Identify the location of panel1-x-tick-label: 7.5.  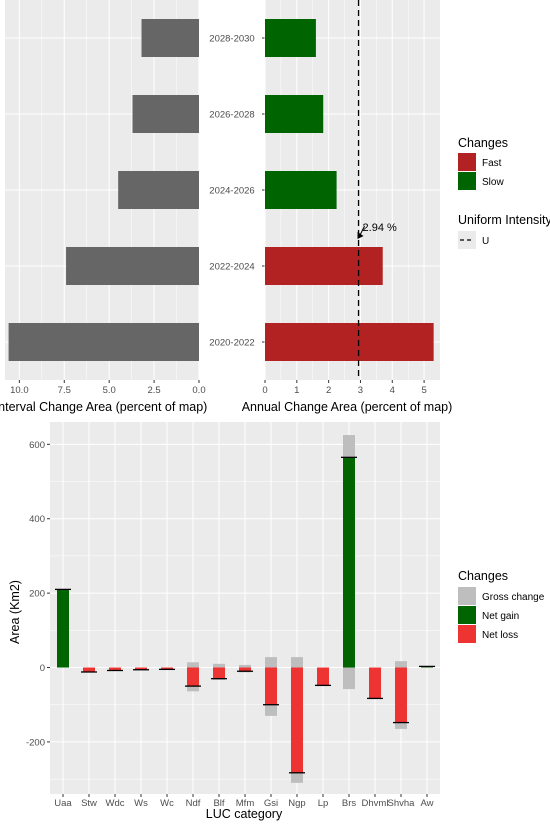
(64, 390).